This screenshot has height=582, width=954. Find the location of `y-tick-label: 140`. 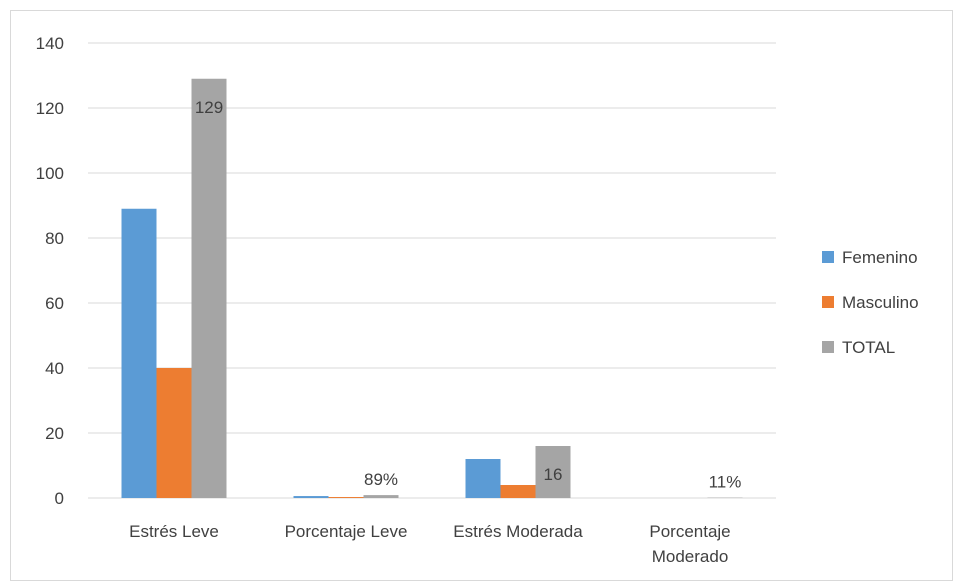

y-tick-label: 140 is located at coordinates (50, 43).